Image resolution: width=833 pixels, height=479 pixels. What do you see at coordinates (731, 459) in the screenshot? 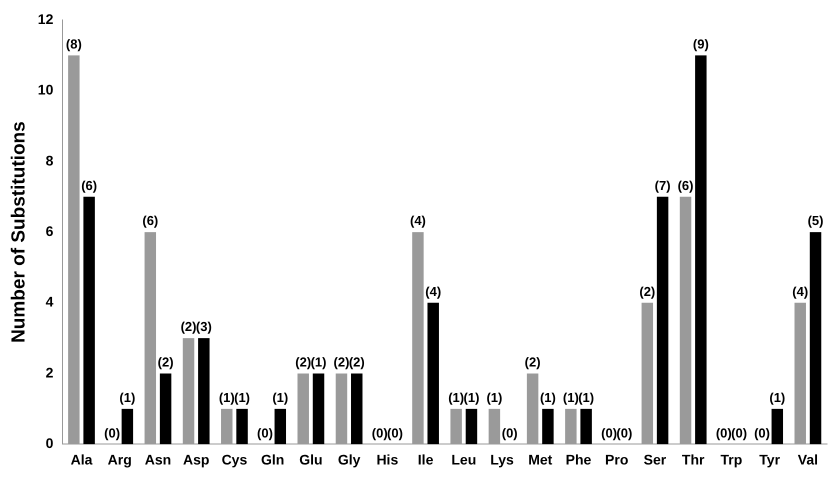
I see `x-tick-label: Trp` at bounding box center [731, 459].